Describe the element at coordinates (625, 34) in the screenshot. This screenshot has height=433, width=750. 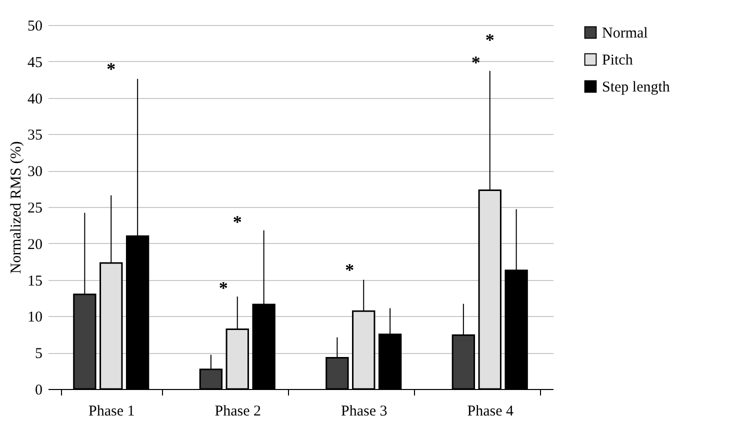
I see `legend-label: Normal` at that location.